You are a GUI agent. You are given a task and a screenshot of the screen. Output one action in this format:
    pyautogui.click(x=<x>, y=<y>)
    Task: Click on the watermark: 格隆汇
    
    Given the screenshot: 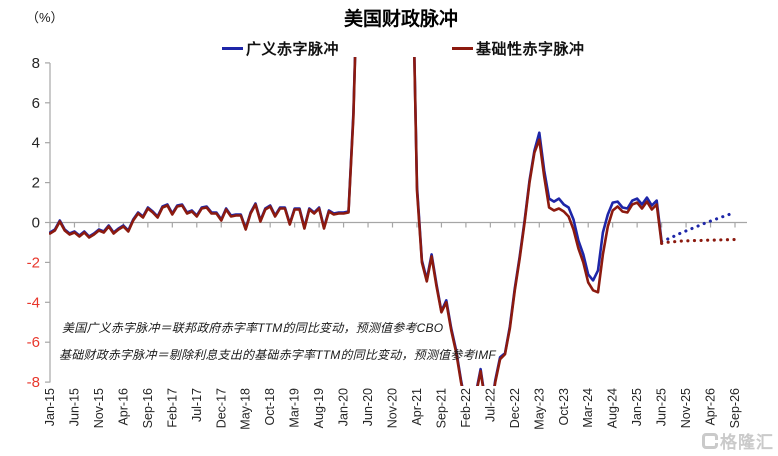 What is the action you would take?
    pyautogui.click(x=738, y=440)
    